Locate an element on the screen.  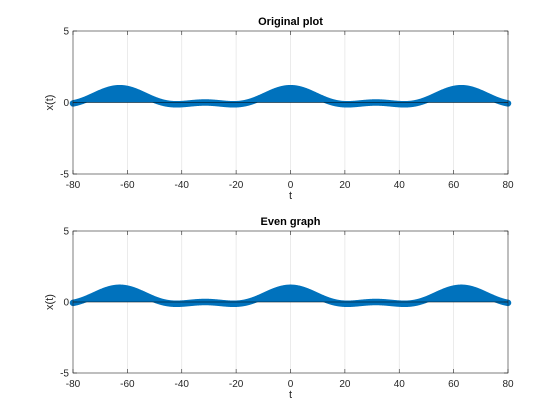
chart-title: Even graph is located at coordinates (291, 222).